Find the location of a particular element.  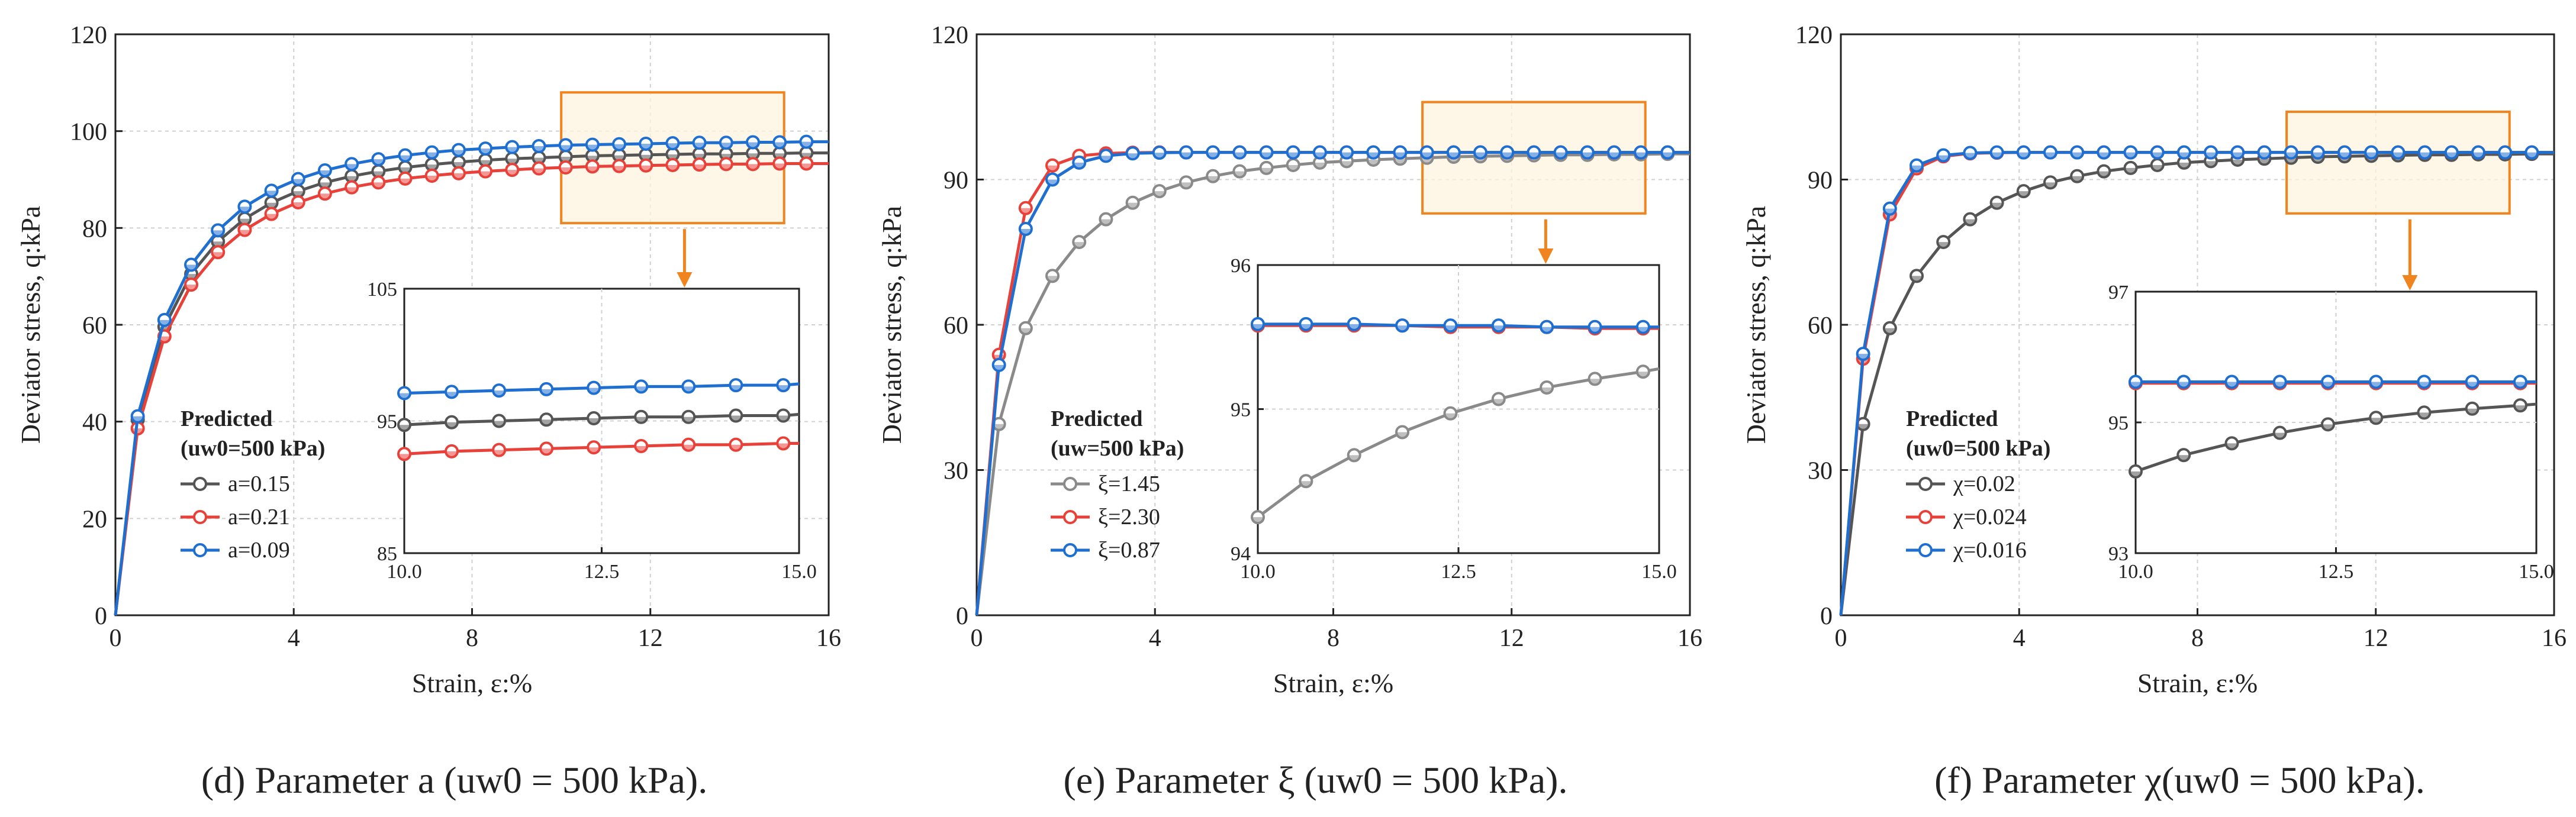

inset-y-tick-label: 94 is located at coordinates (1241, 554).